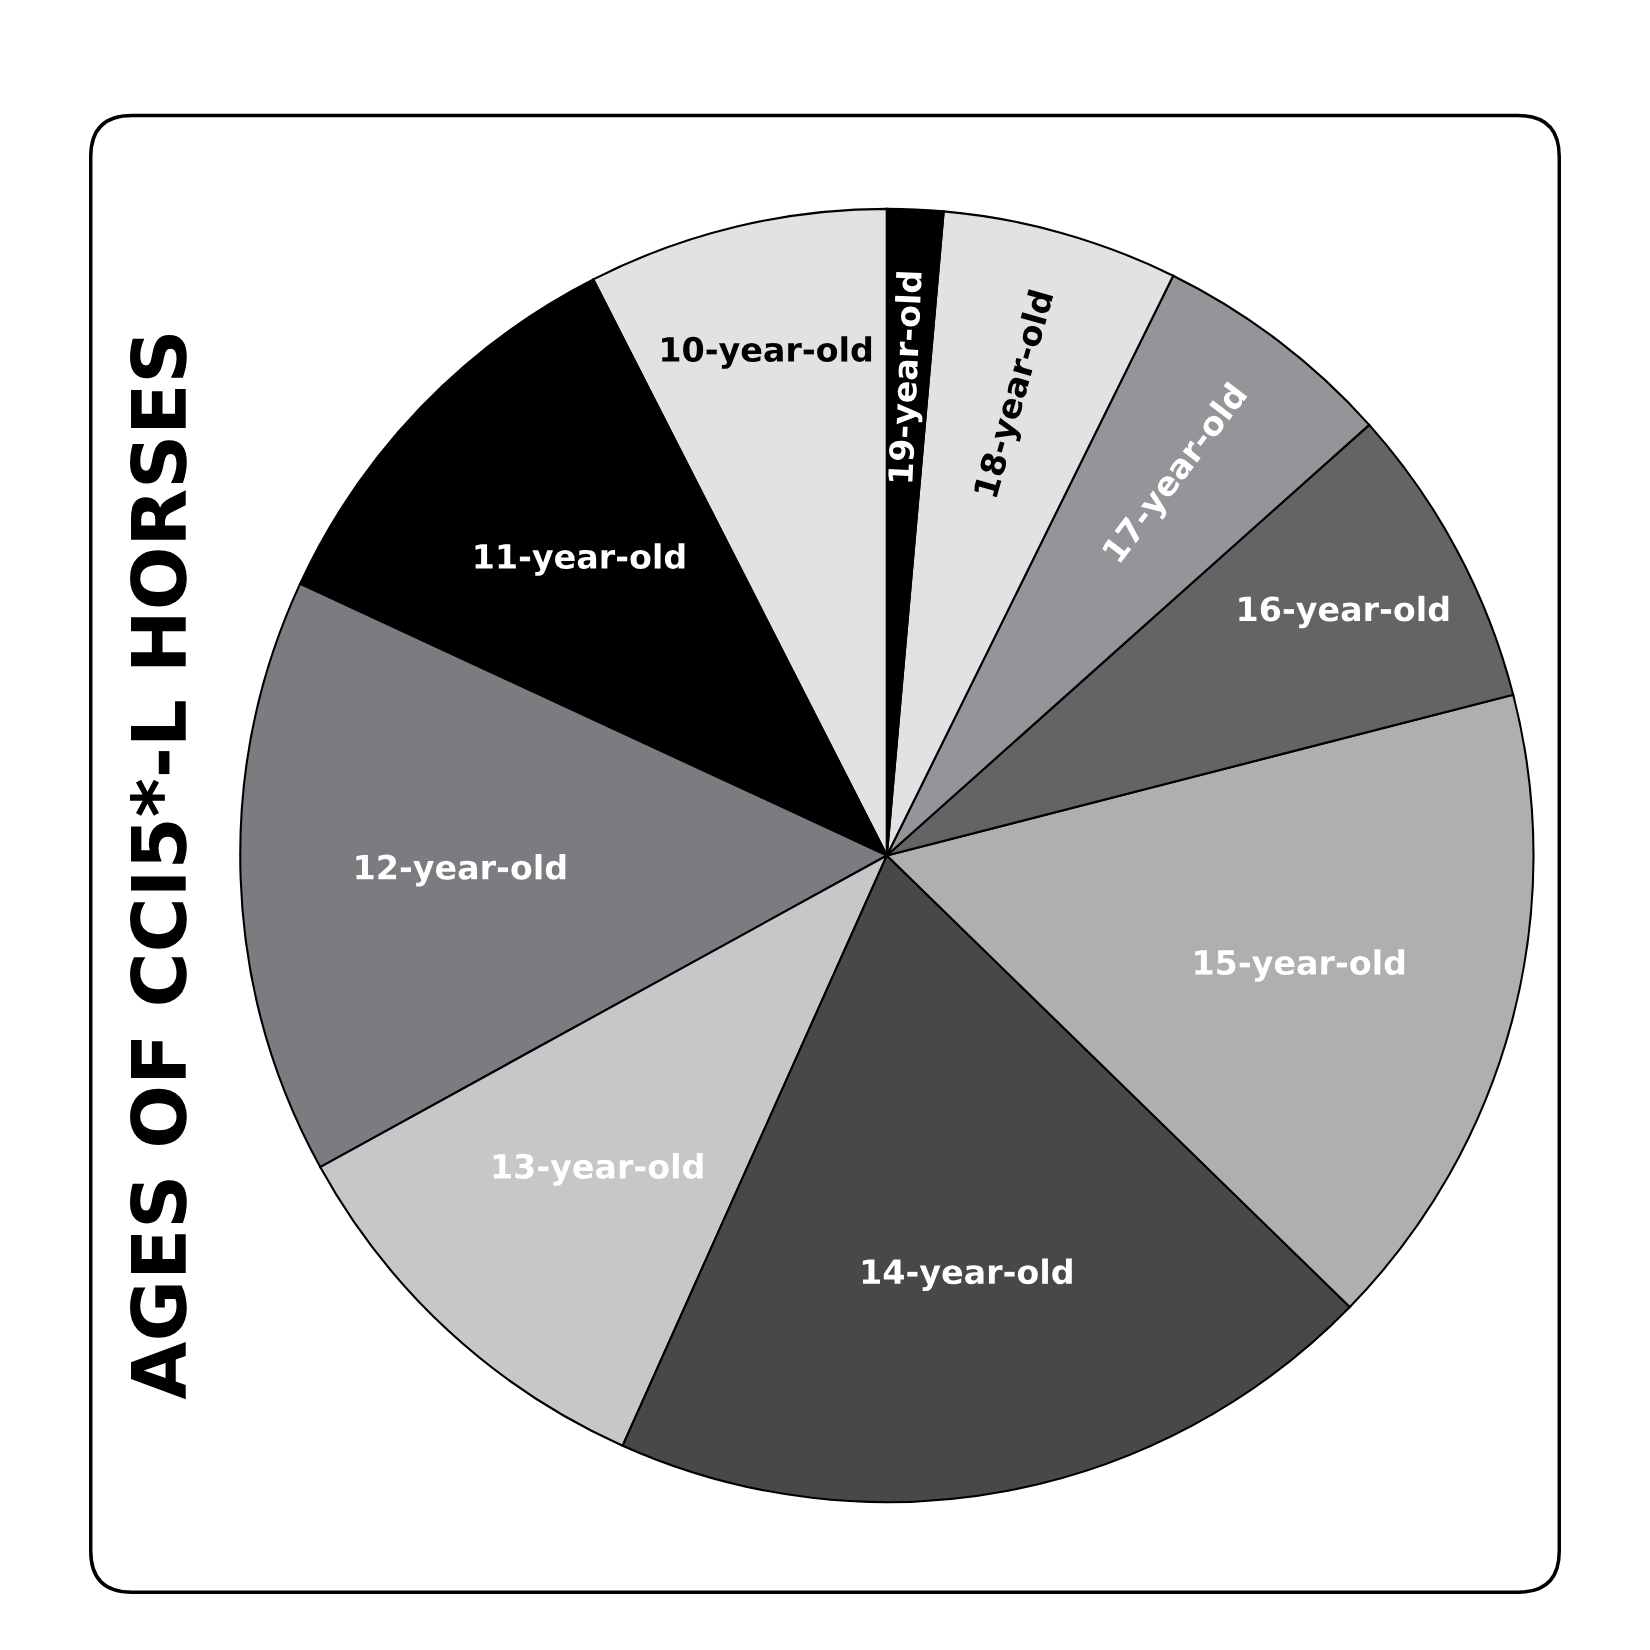  I want to click on slice-label: 14-year-old, so click(967, 1275).